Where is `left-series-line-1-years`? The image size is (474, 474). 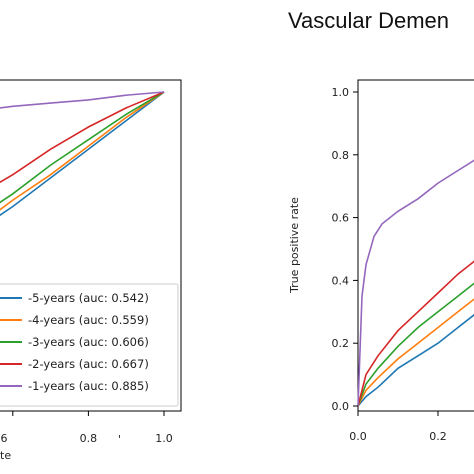
left-series-line-1-years is located at coordinates (82, 100).